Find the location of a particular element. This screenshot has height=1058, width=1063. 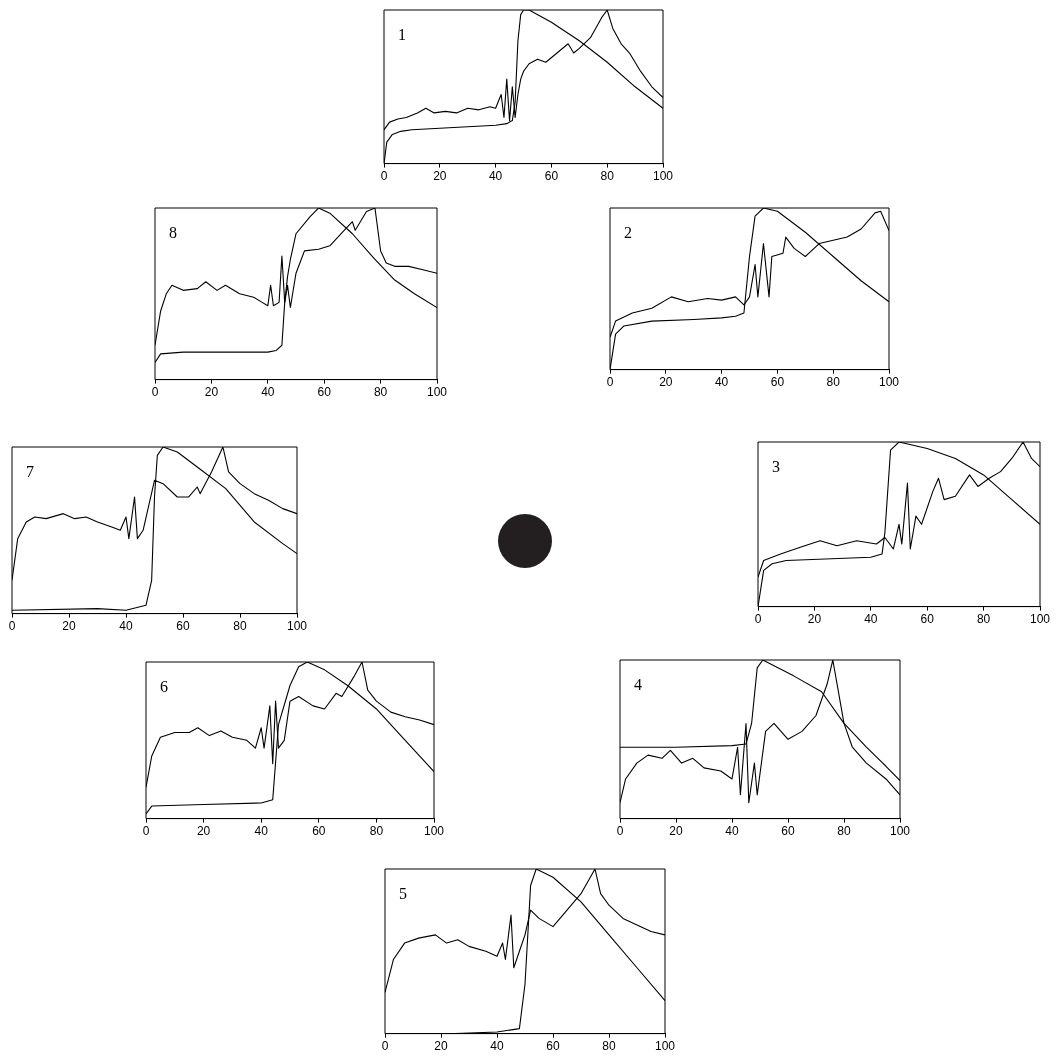

annotation: 7 is located at coordinates (30, 472).